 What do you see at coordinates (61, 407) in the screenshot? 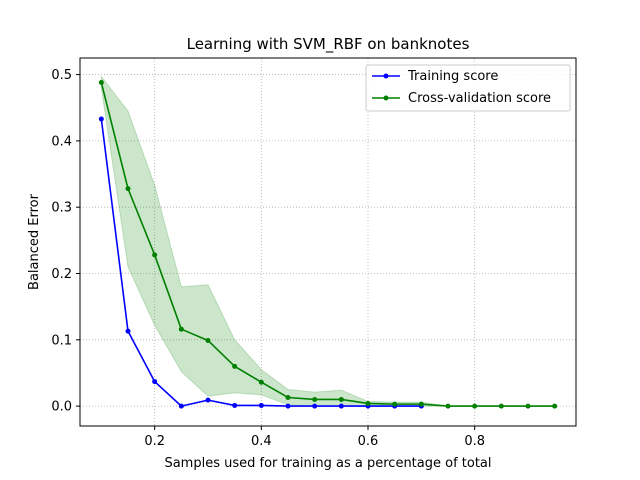
I see `y-tick-label: 0.0` at bounding box center [61, 407].